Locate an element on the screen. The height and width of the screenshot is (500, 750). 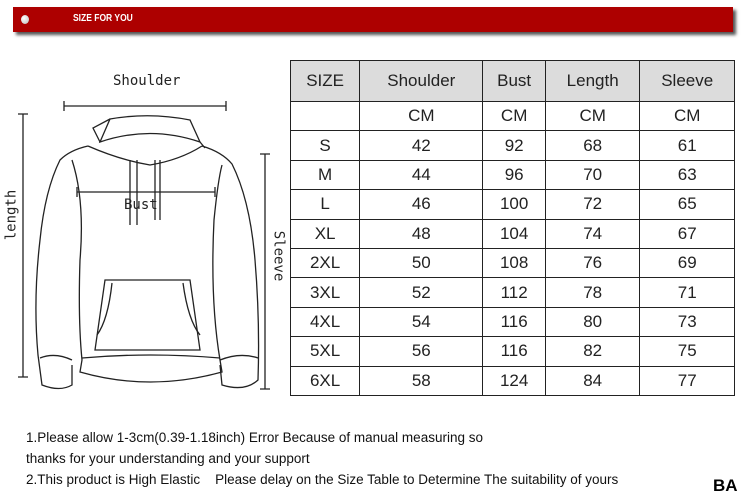
table-cell: 61 is located at coordinates (687, 145).